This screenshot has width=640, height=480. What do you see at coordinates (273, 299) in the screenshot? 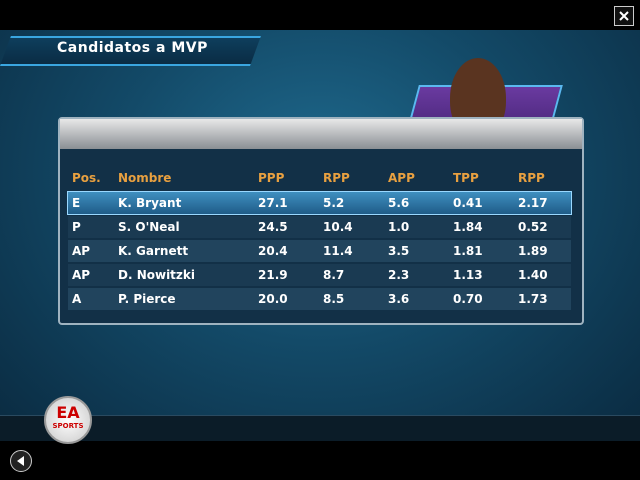
I see `table-cell: 20.0` at bounding box center [273, 299].